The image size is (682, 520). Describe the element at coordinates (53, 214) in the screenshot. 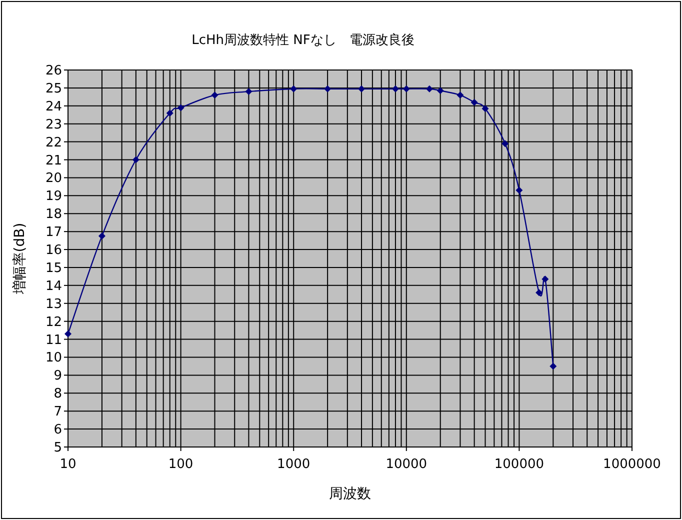

I see `y-tick-label: 18` at that location.